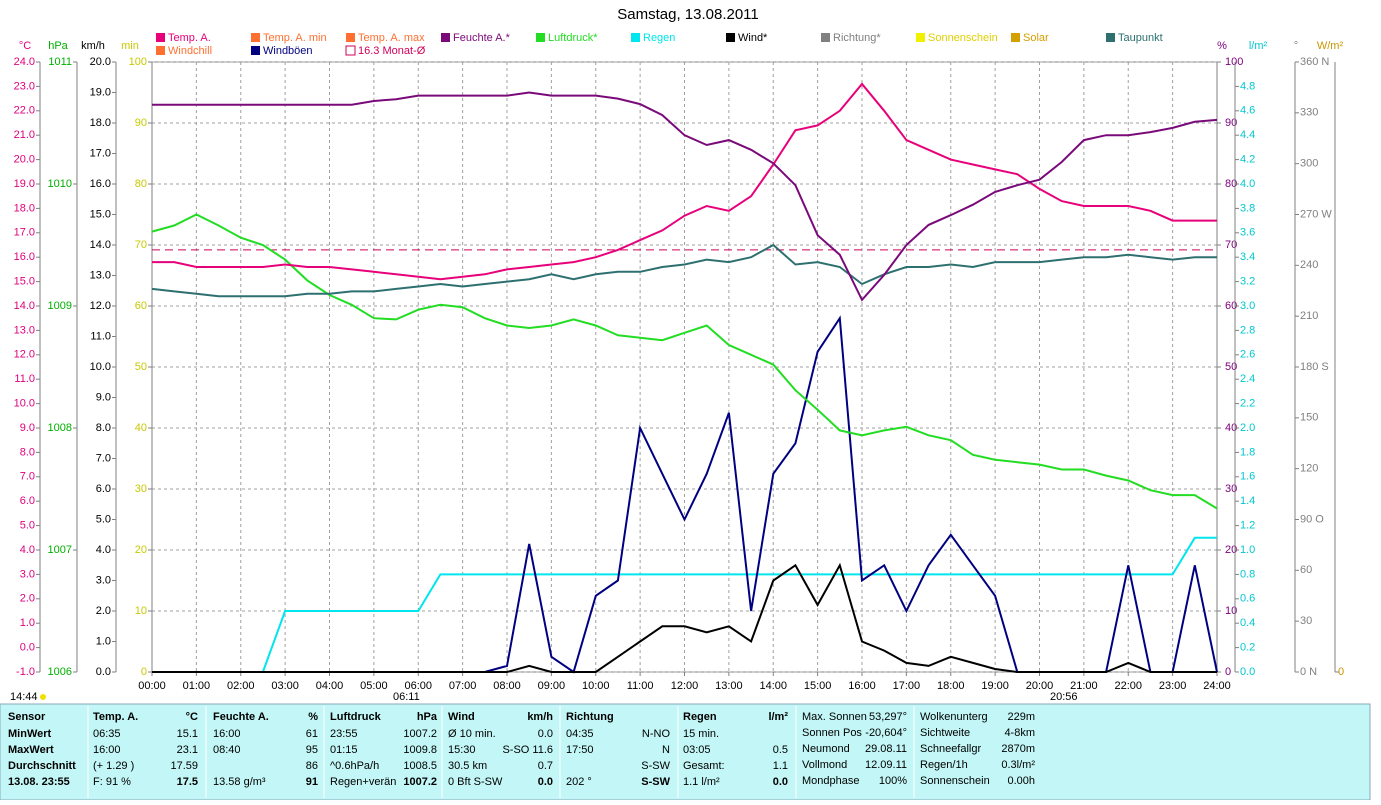  What do you see at coordinates (1258, 46) in the screenshot?
I see `axis-unit: l/m²` at bounding box center [1258, 46].